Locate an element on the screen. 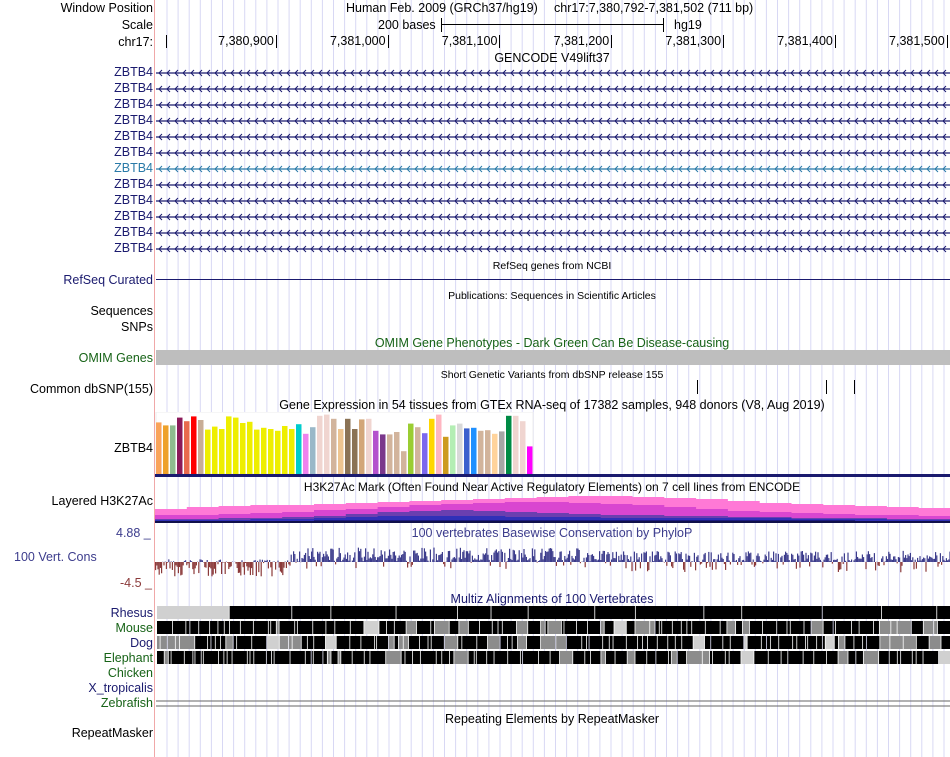 The image size is (950, 757). omim-gene-bar is located at coordinates (553, 357).